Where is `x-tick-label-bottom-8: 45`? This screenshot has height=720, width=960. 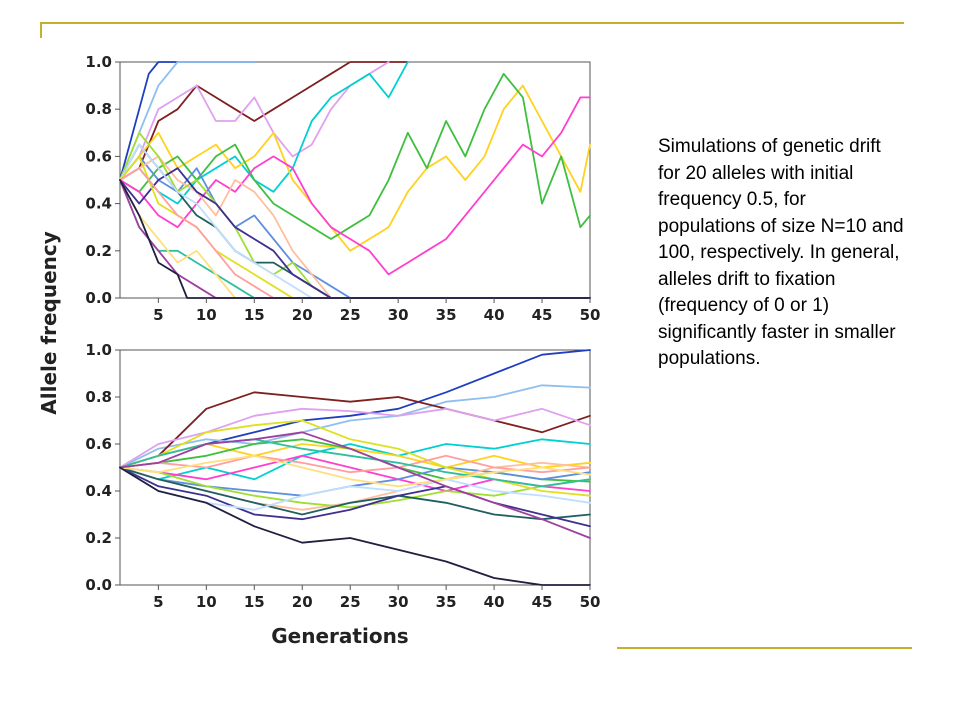
x-tick-label-bottom-8: 45 is located at coordinates (542, 602).